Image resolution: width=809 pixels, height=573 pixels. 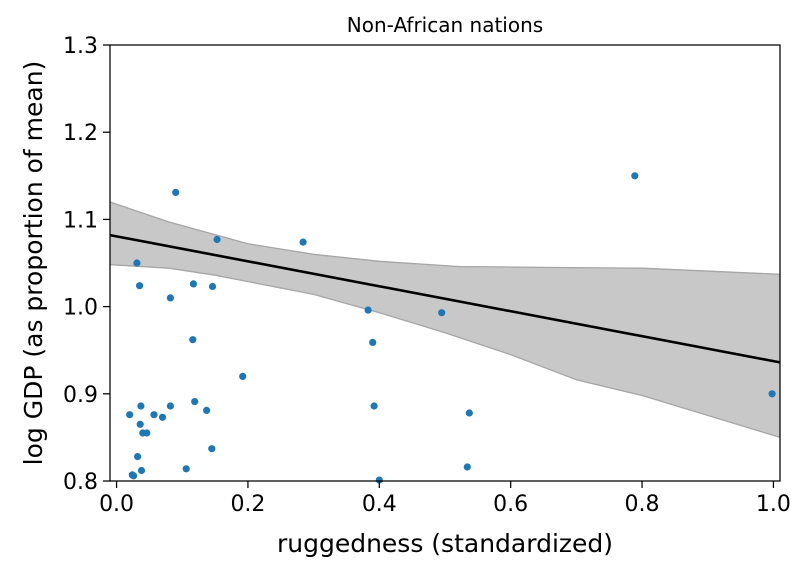 What do you see at coordinates (445, 499) in the screenshot?
I see `x-axis-ticks: 0.0 0.2 0.4 0.6 0.8 1.0` at bounding box center [445, 499].